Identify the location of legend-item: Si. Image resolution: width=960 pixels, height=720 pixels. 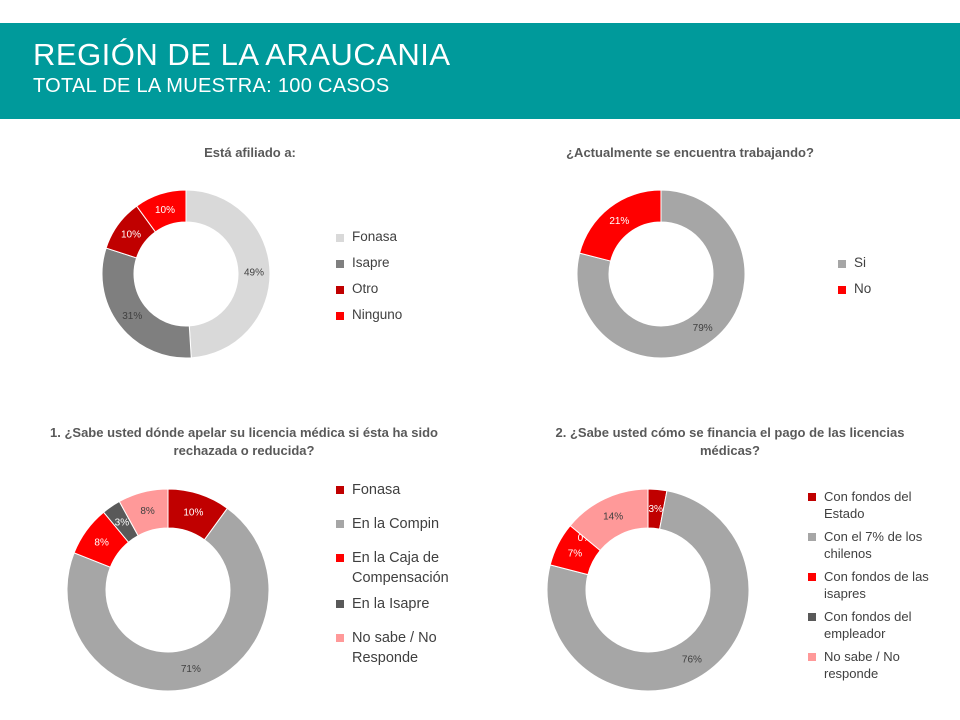
(854, 268).